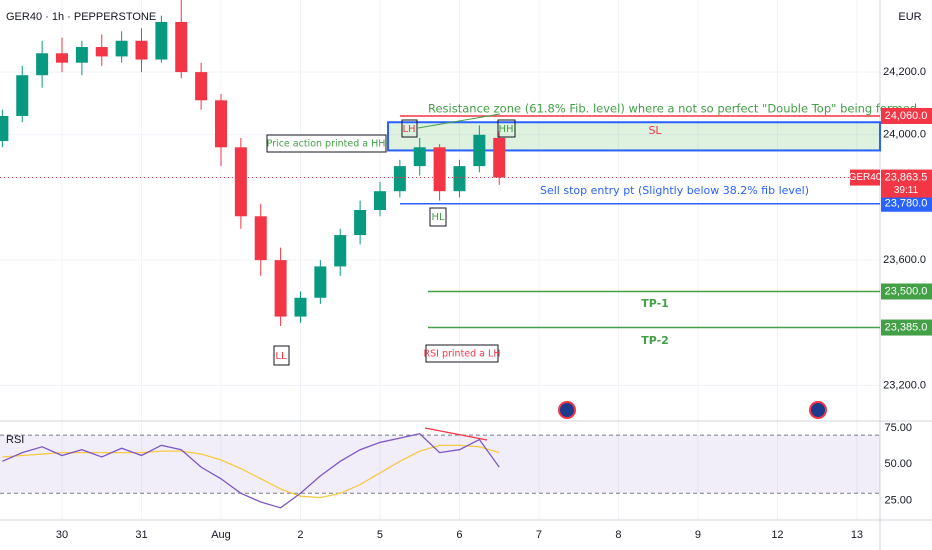  Describe the element at coordinates (300, 535) in the screenshot. I see `x-tick-label: 2` at that location.